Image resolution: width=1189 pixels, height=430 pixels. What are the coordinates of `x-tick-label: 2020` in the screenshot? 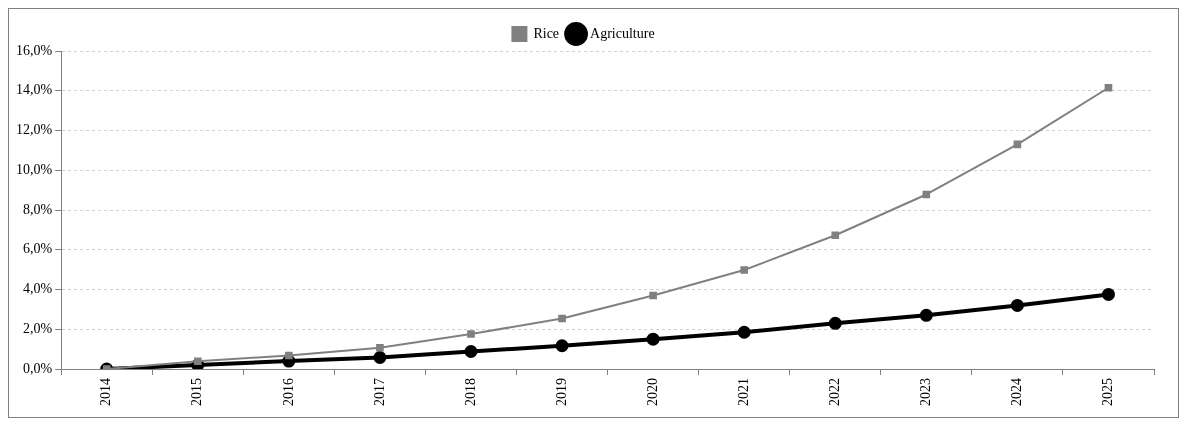 It's located at (652, 392).